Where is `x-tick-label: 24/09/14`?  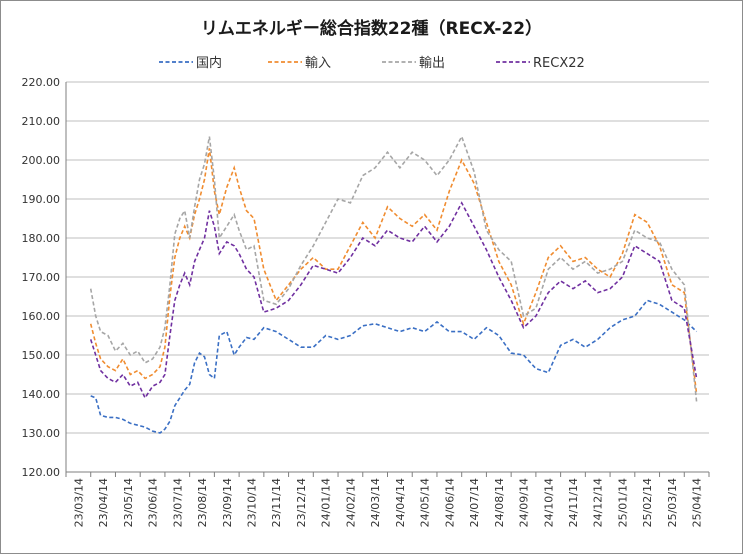
x-tick-label: 24/09/14 is located at coordinates (524, 502).